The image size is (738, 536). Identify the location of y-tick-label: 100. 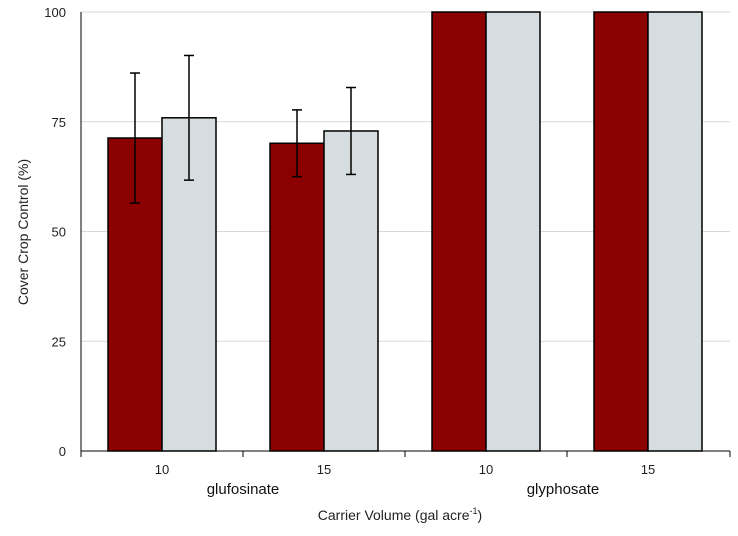
(55, 12).